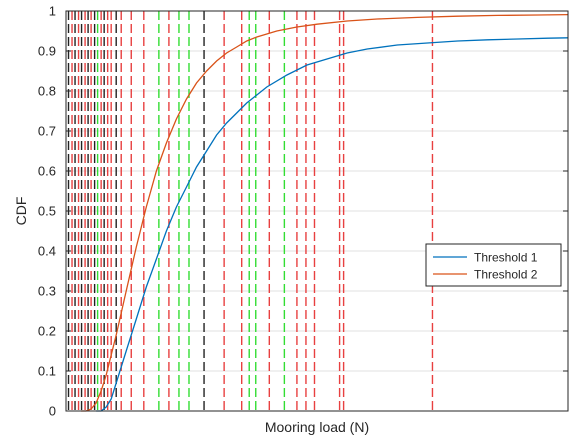 Image resolution: width=569 pixels, height=439 pixels. I want to click on y-tick-label: 0.4, so click(47, 251).